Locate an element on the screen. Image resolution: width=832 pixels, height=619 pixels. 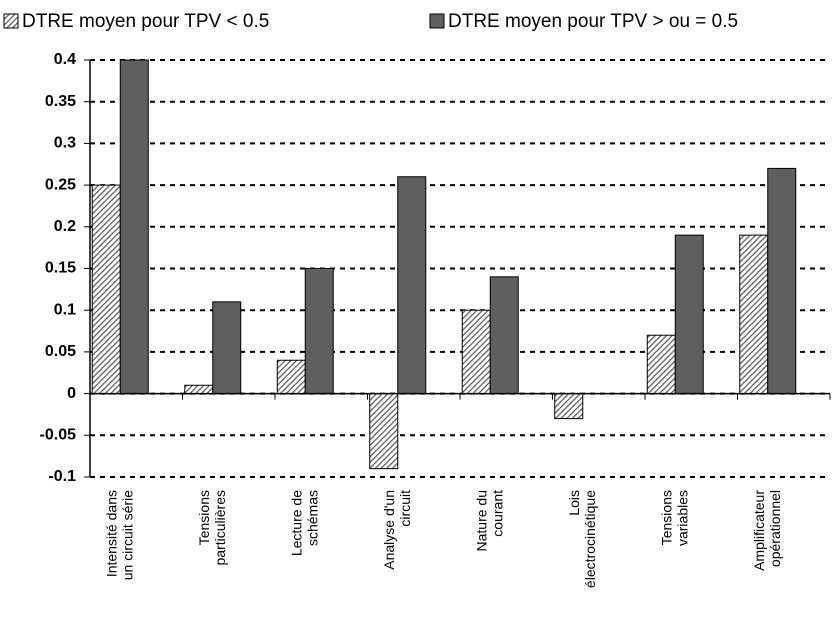
x-tick-label: Intensité dansun circuit série is located at coordinates (119, 535).